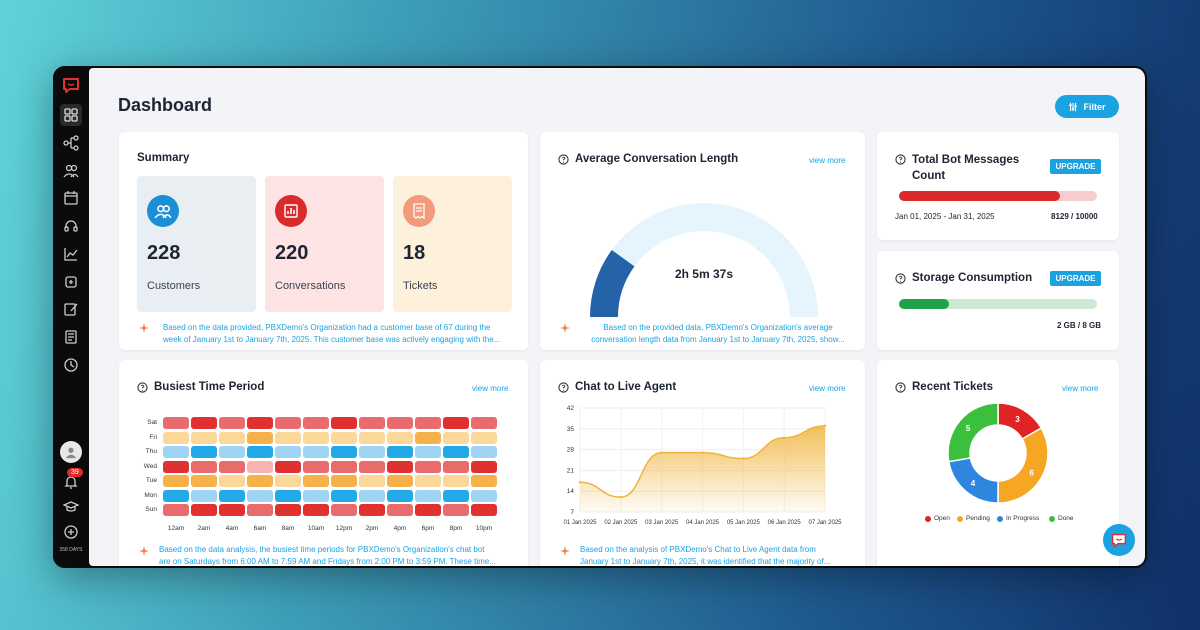 Image resolution: width=1200 pixels, height=630 pixels. Describe the element at coordinates (490, 388) in the screenshot. I see `busiest-time-view-more: view more` at that location.